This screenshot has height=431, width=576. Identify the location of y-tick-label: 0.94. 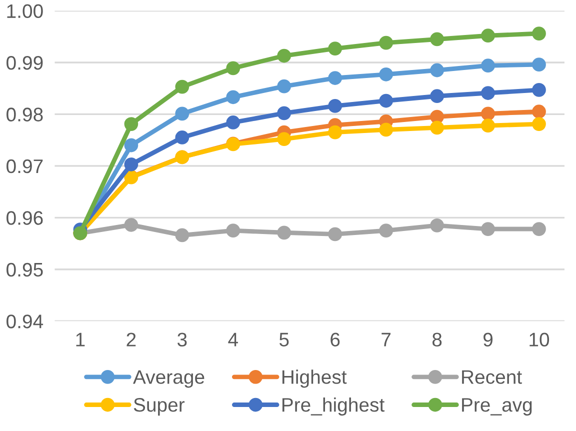
(25, 321).